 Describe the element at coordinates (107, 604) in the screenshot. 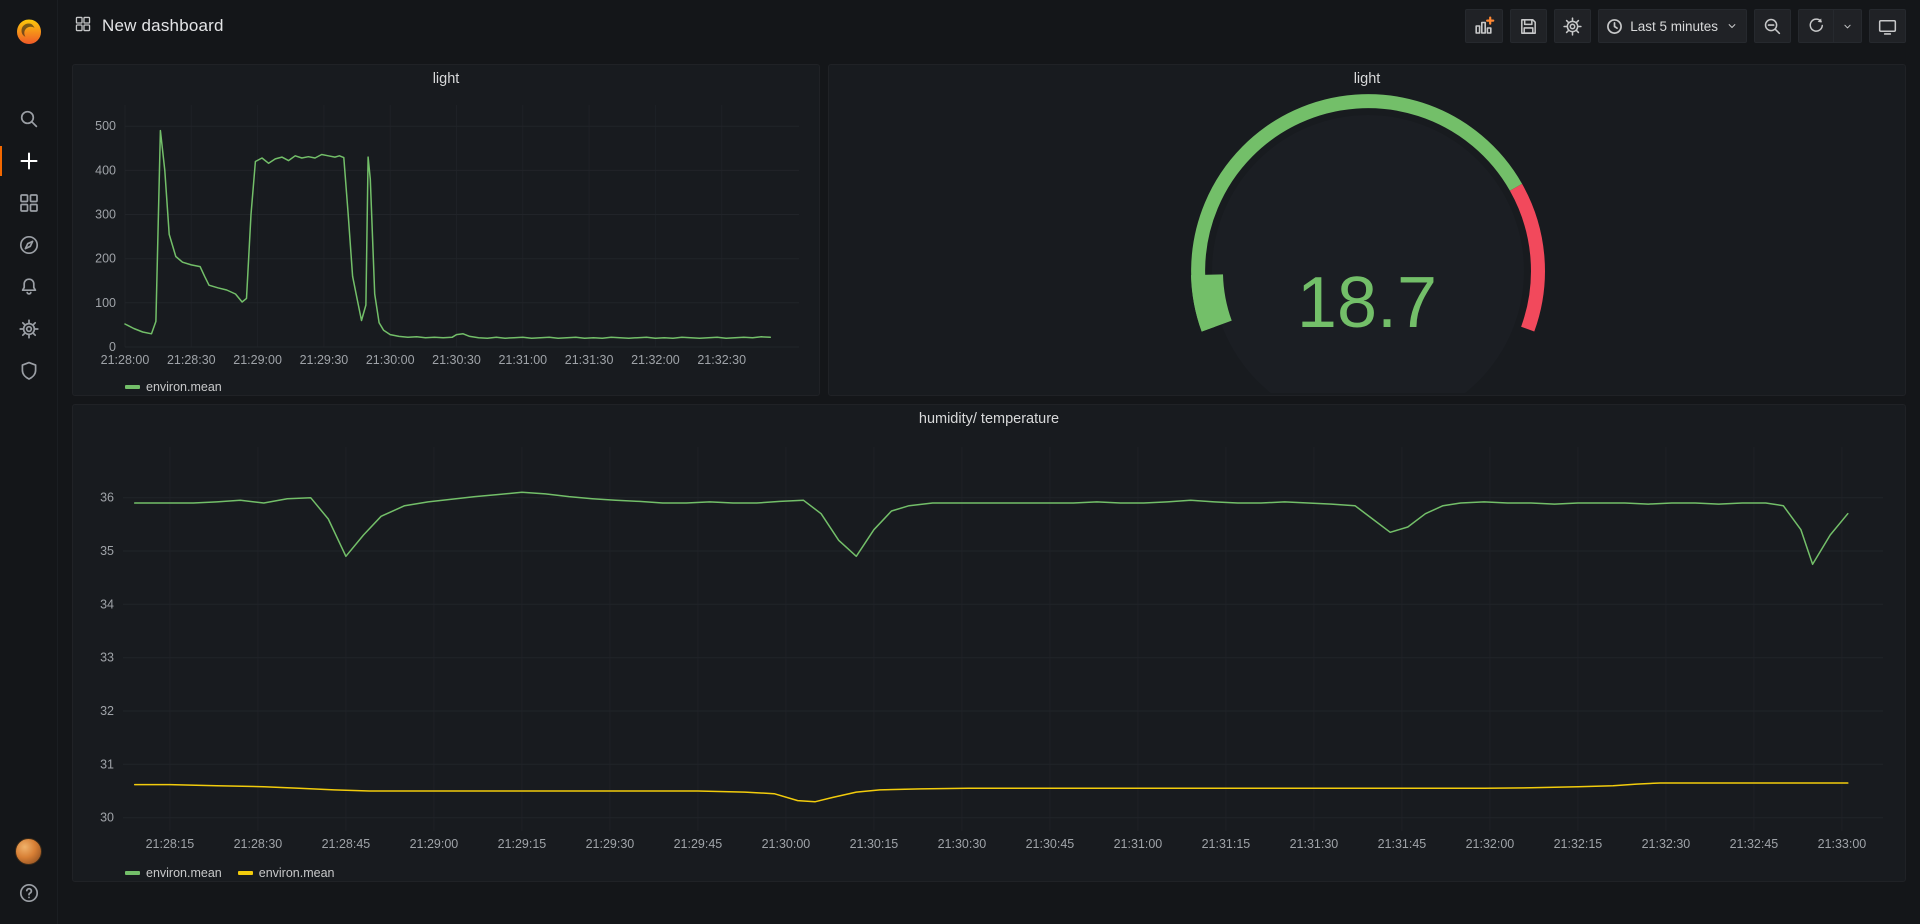

I see `svg-text: 34` at that location.